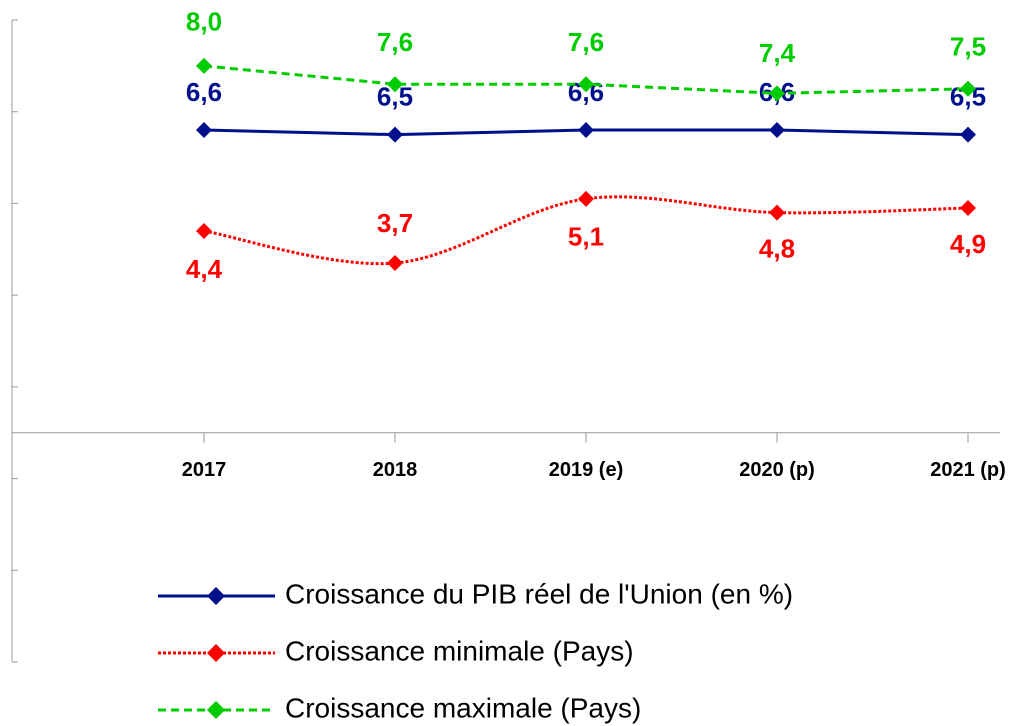 The width and height of the screenshot is (1025, 726). What do you see at coordinates (968, 244) in the screenshot?
I see `data-label: 4,9` at bounding box center [968, 244].